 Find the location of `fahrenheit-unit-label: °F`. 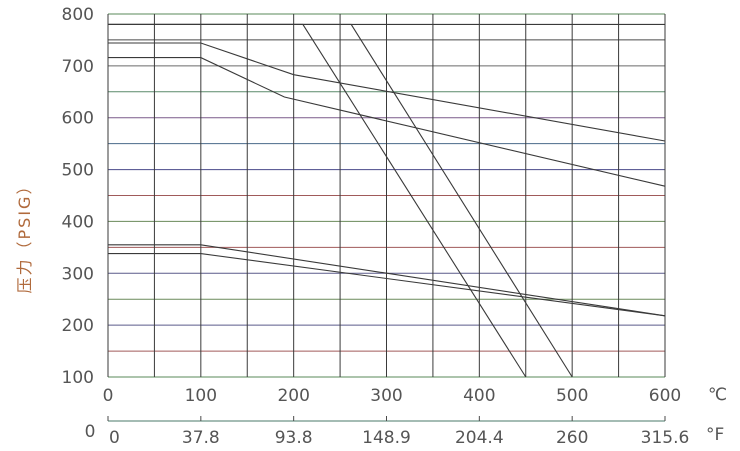

fahrenheit-unit-label: °F is located at coordinates (715, 435).